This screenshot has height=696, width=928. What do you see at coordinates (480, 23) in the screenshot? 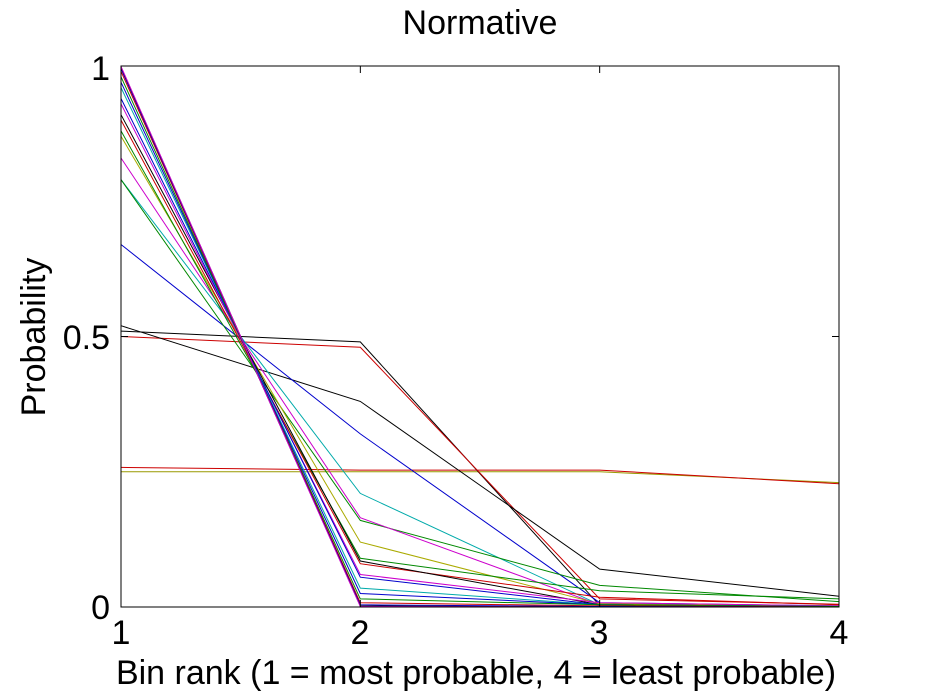
I see `chart-title: Normative` at bounding box center [480, 23].